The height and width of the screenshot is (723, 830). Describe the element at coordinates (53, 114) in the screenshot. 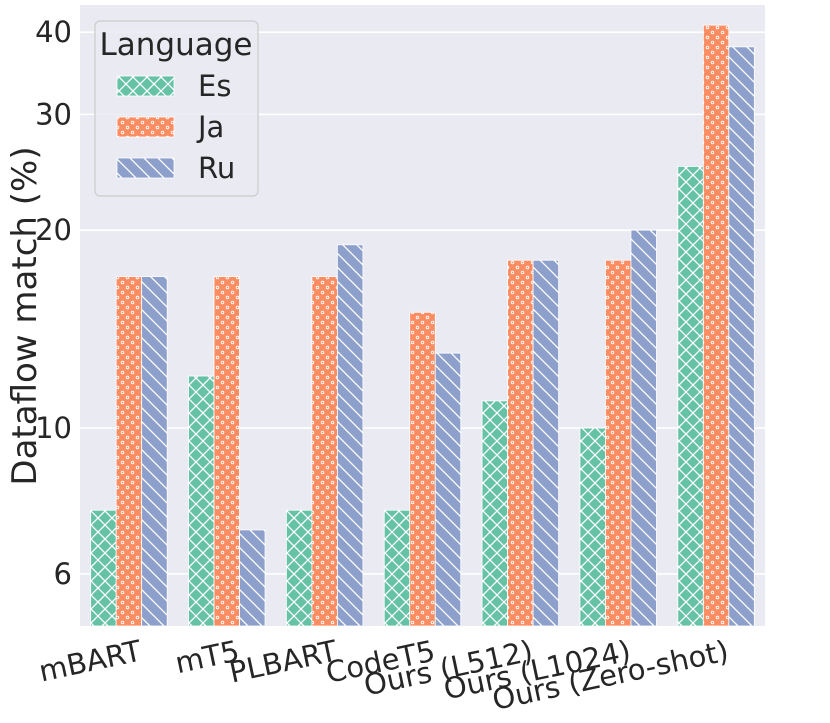

I see `y-tick-label: 30` at that location.